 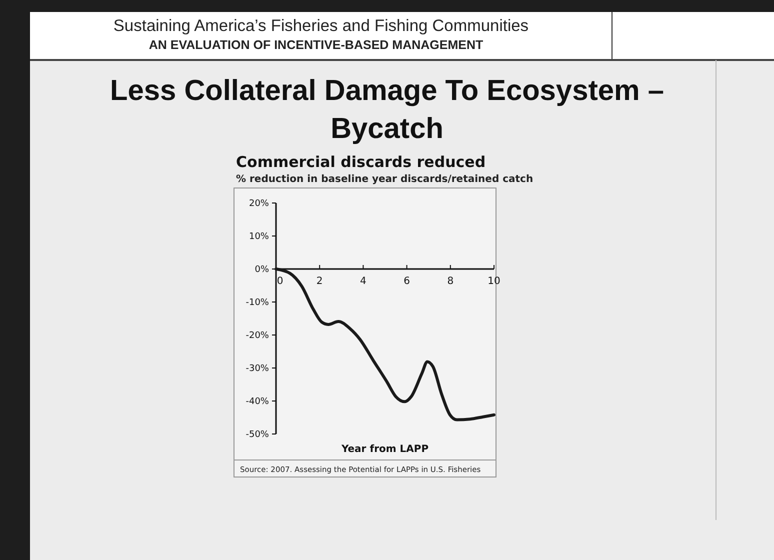 I want to click on x-tick-label: 0, so click(x=280, y=281).